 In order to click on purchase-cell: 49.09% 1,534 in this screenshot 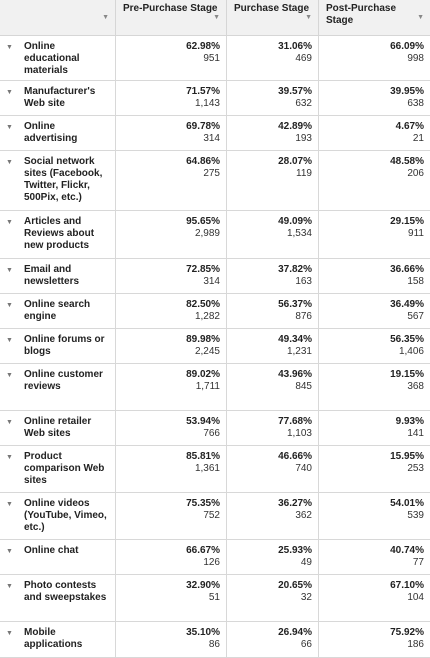, I will do `click(272, 234)`.